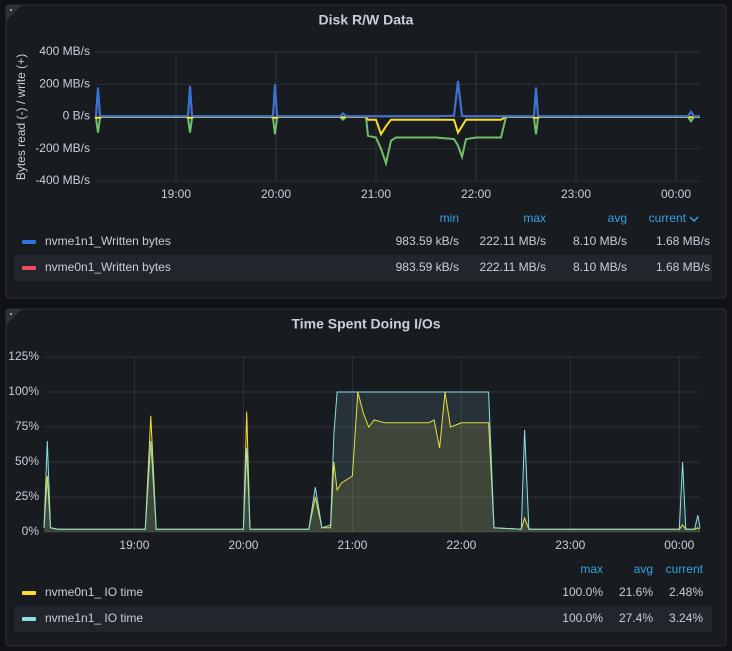  I want to click on legend-name: nvme1n1_Written bytes, so click(108, 241).